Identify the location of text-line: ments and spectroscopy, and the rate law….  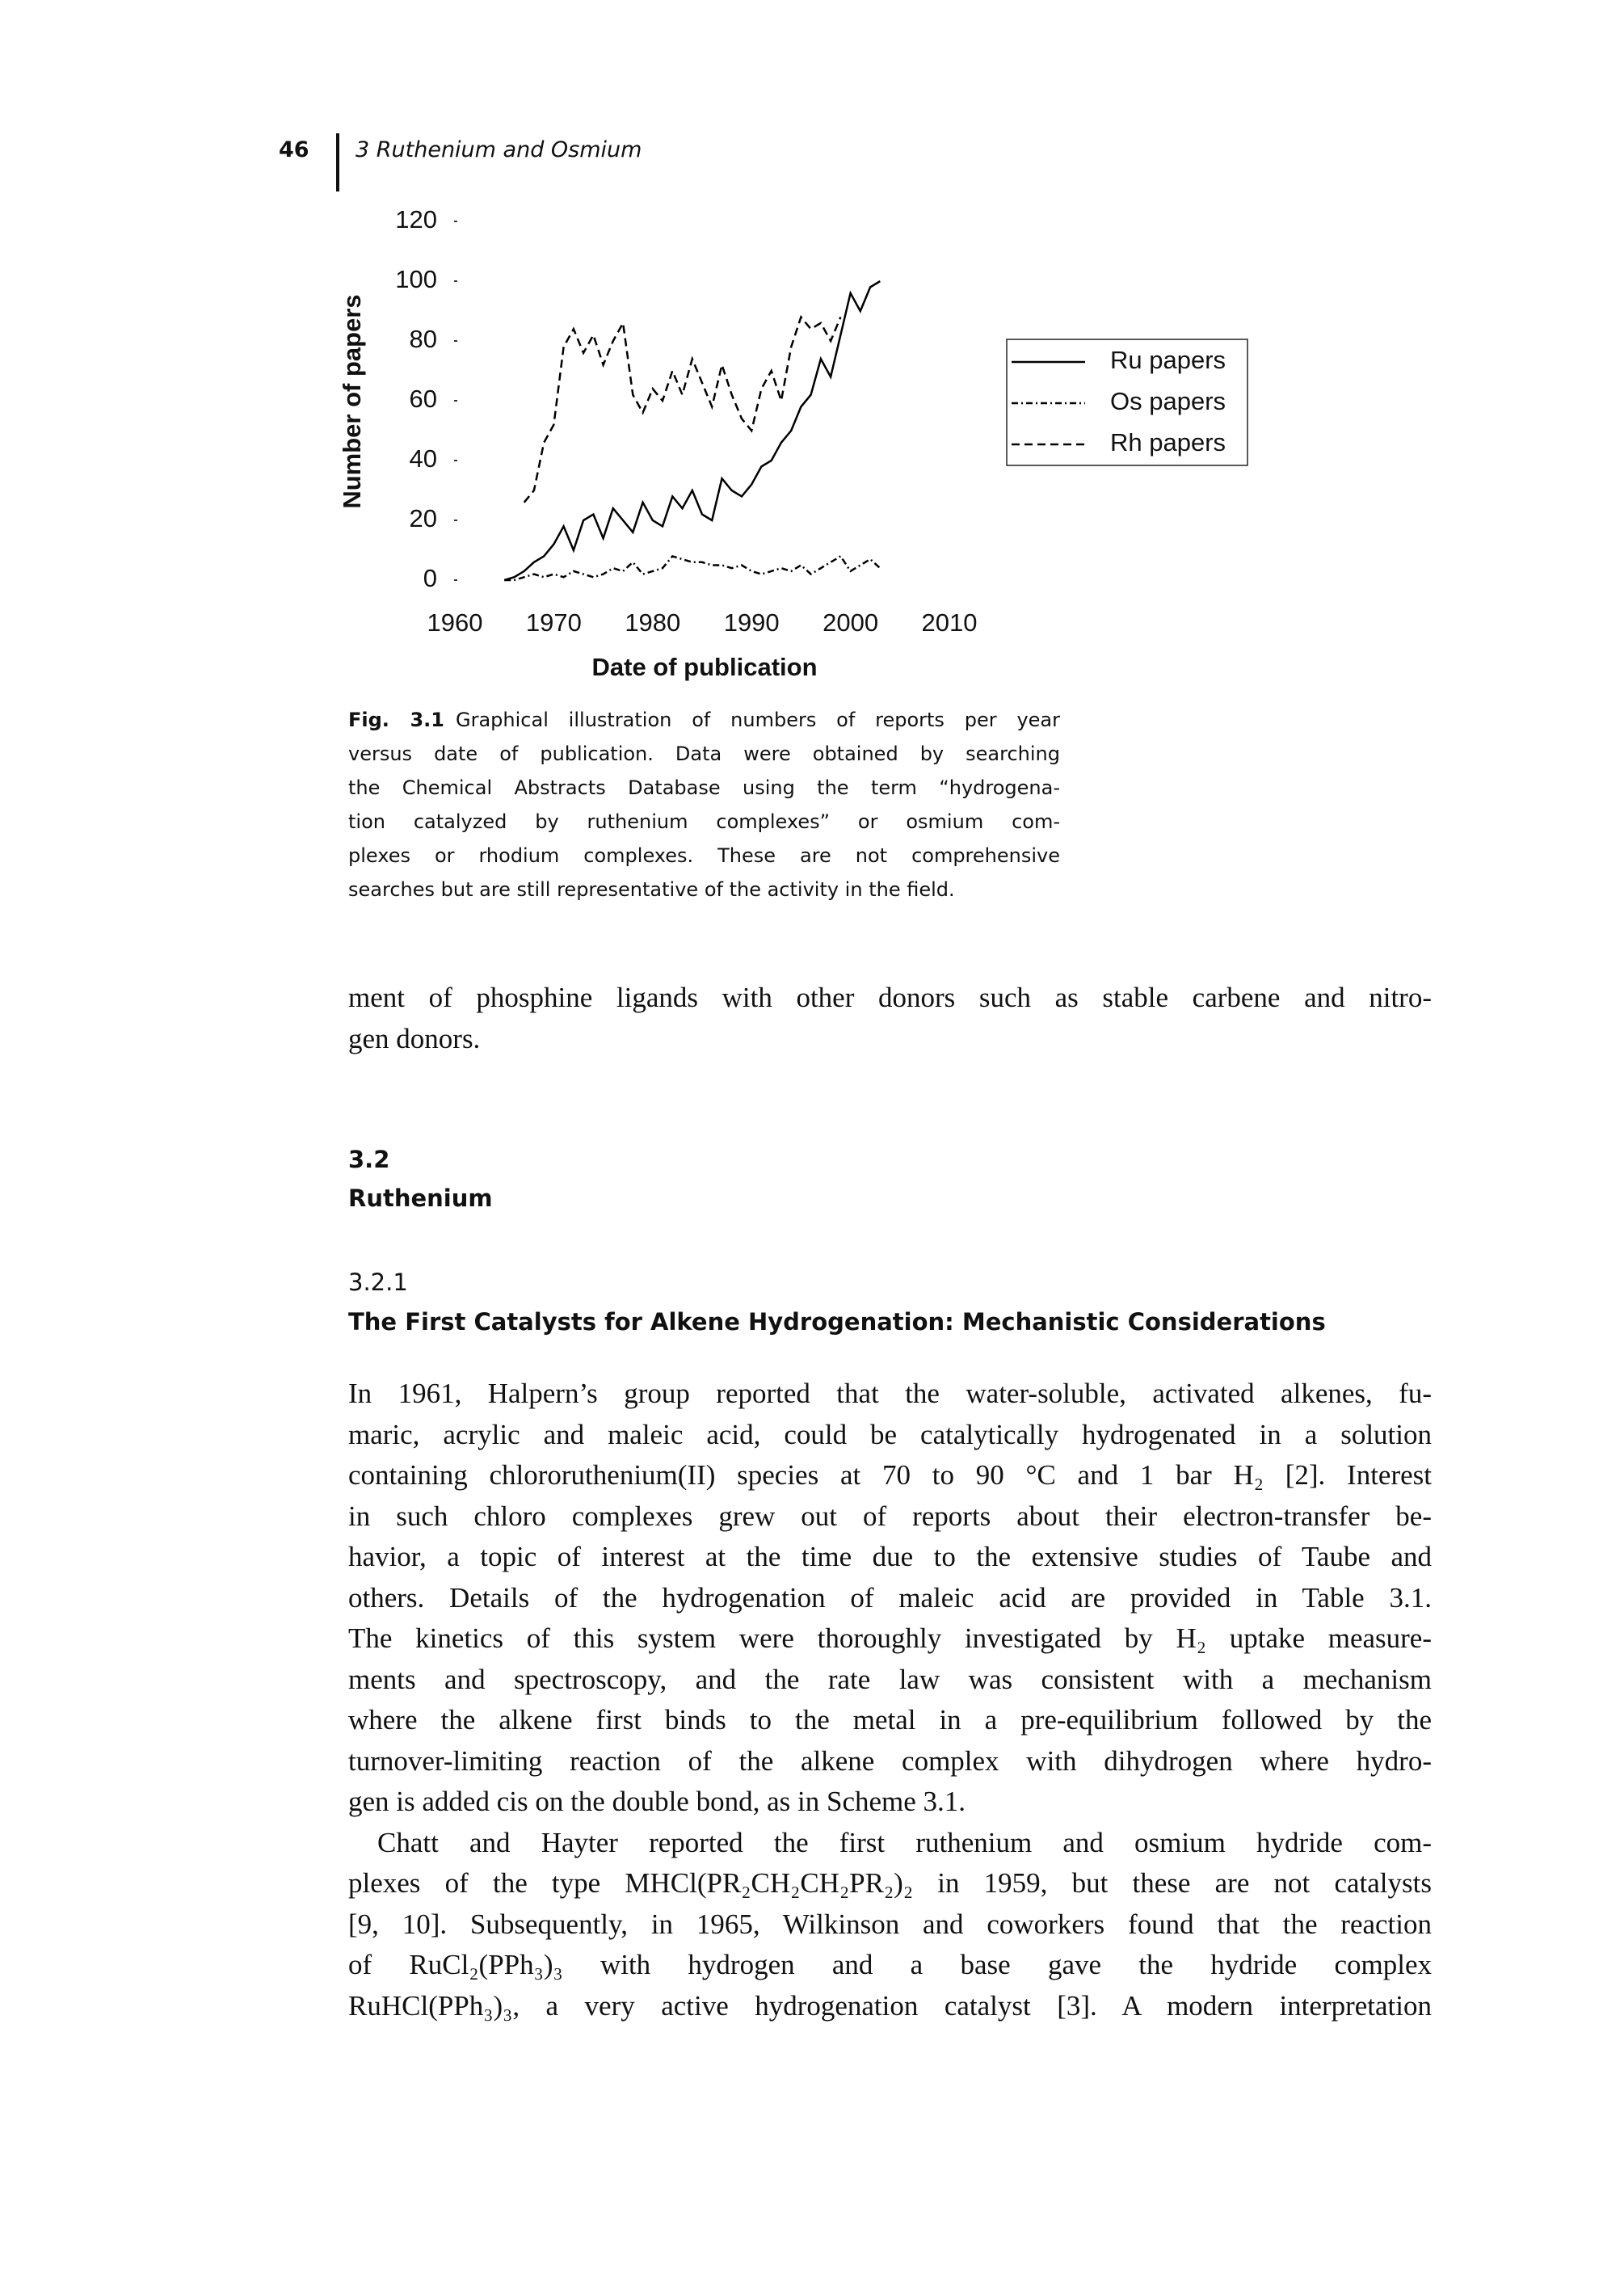
(890, 1679).